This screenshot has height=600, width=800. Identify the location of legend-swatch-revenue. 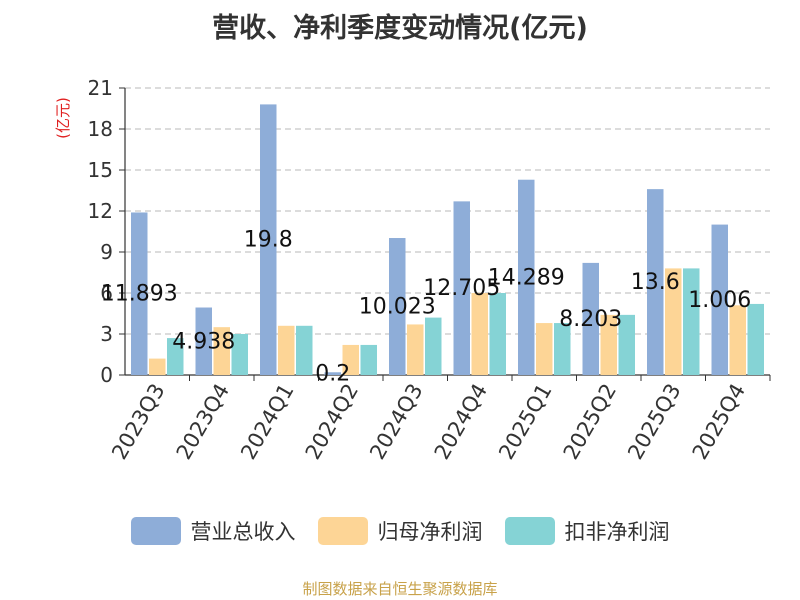
(155, 531).